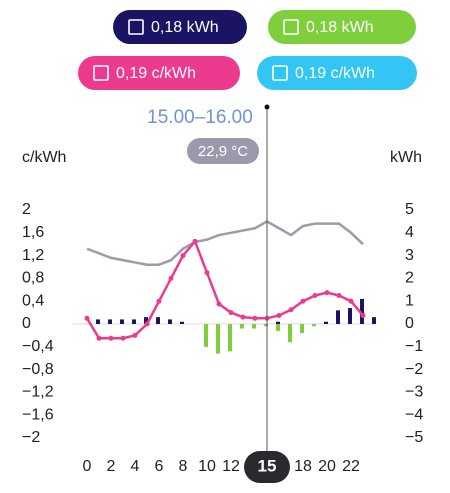  I want to click on temperature: 22,9 °C, so click(223, 151).